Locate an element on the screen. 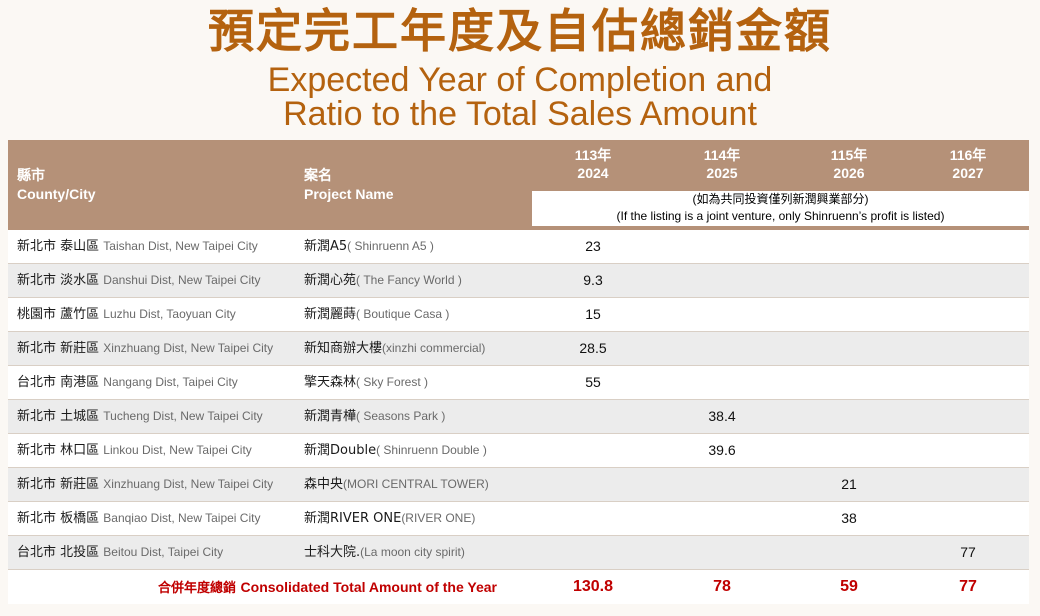  project-en: (RIVER ONE) is located at coordinates (438, 518).